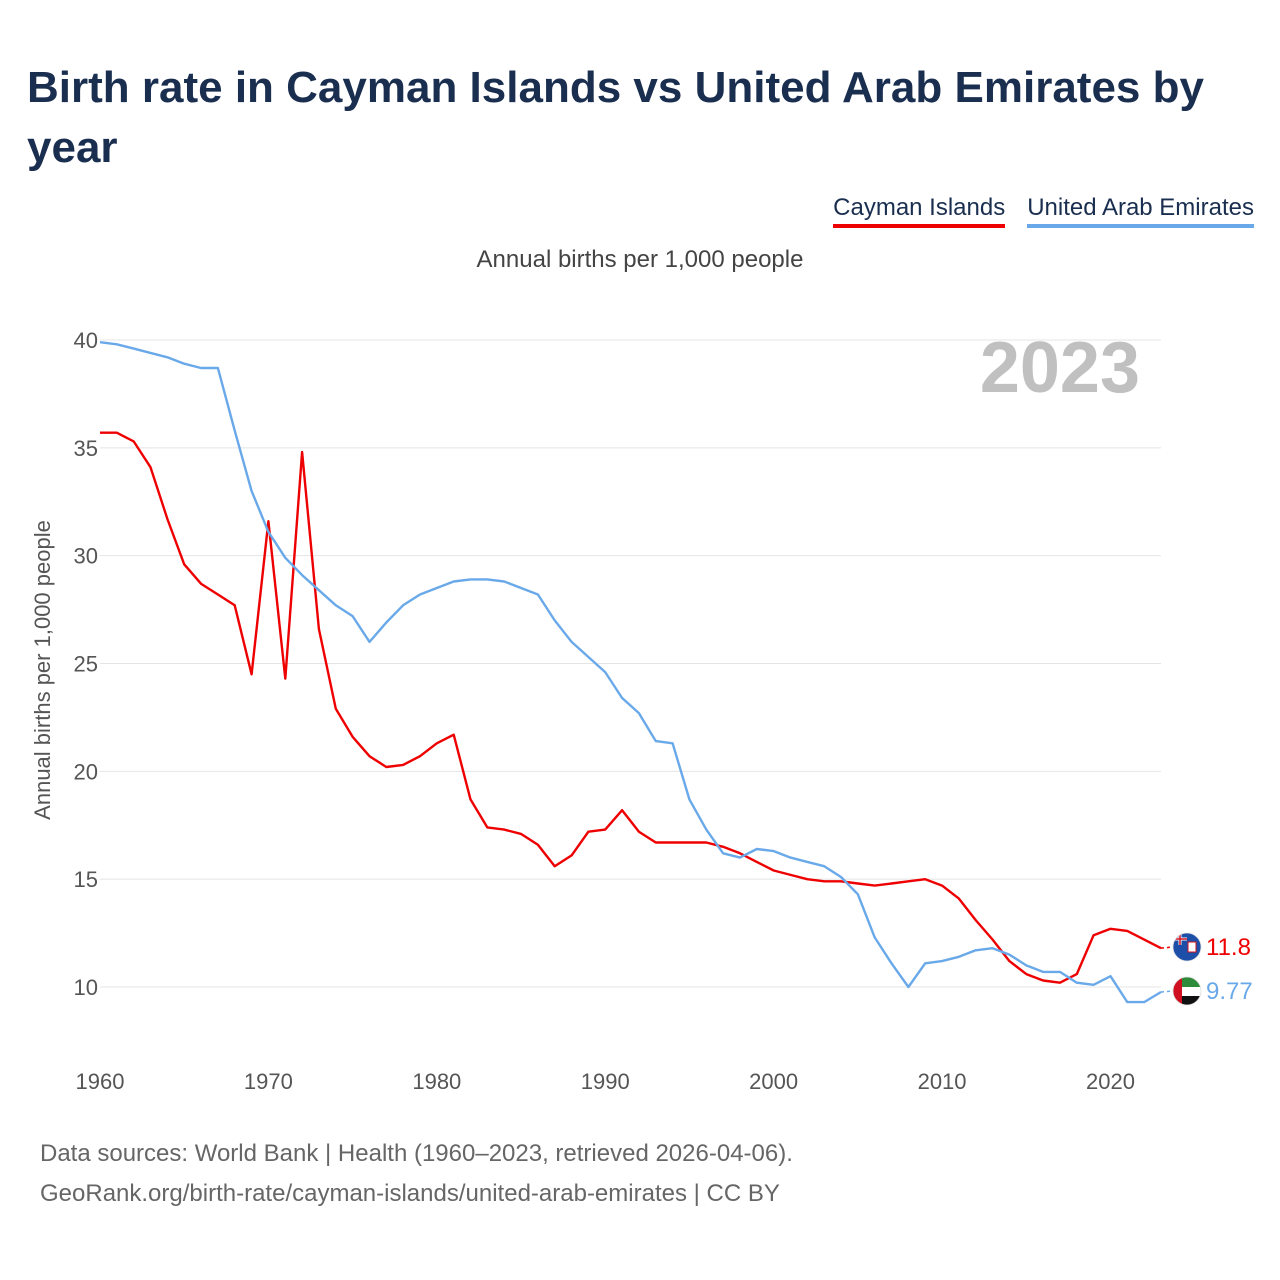 The width and height of the screenshot is (1280, 1280). What do you see at coordinates (86, 987) in the screenshot?
I see `y-tick-label-10: 10` at bounding box center [86, 987].